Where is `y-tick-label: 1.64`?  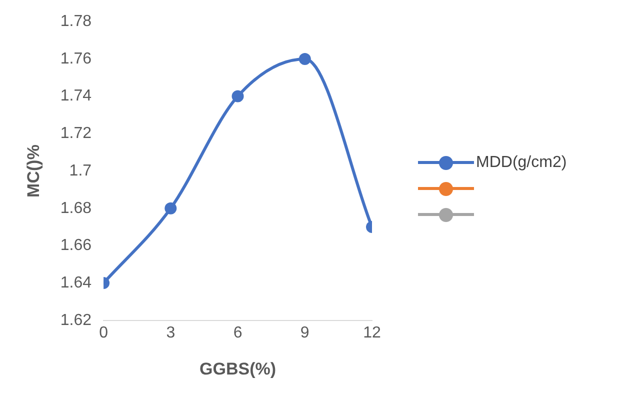
y-tick-label: 1.64 is located at coordinates (76, 283).